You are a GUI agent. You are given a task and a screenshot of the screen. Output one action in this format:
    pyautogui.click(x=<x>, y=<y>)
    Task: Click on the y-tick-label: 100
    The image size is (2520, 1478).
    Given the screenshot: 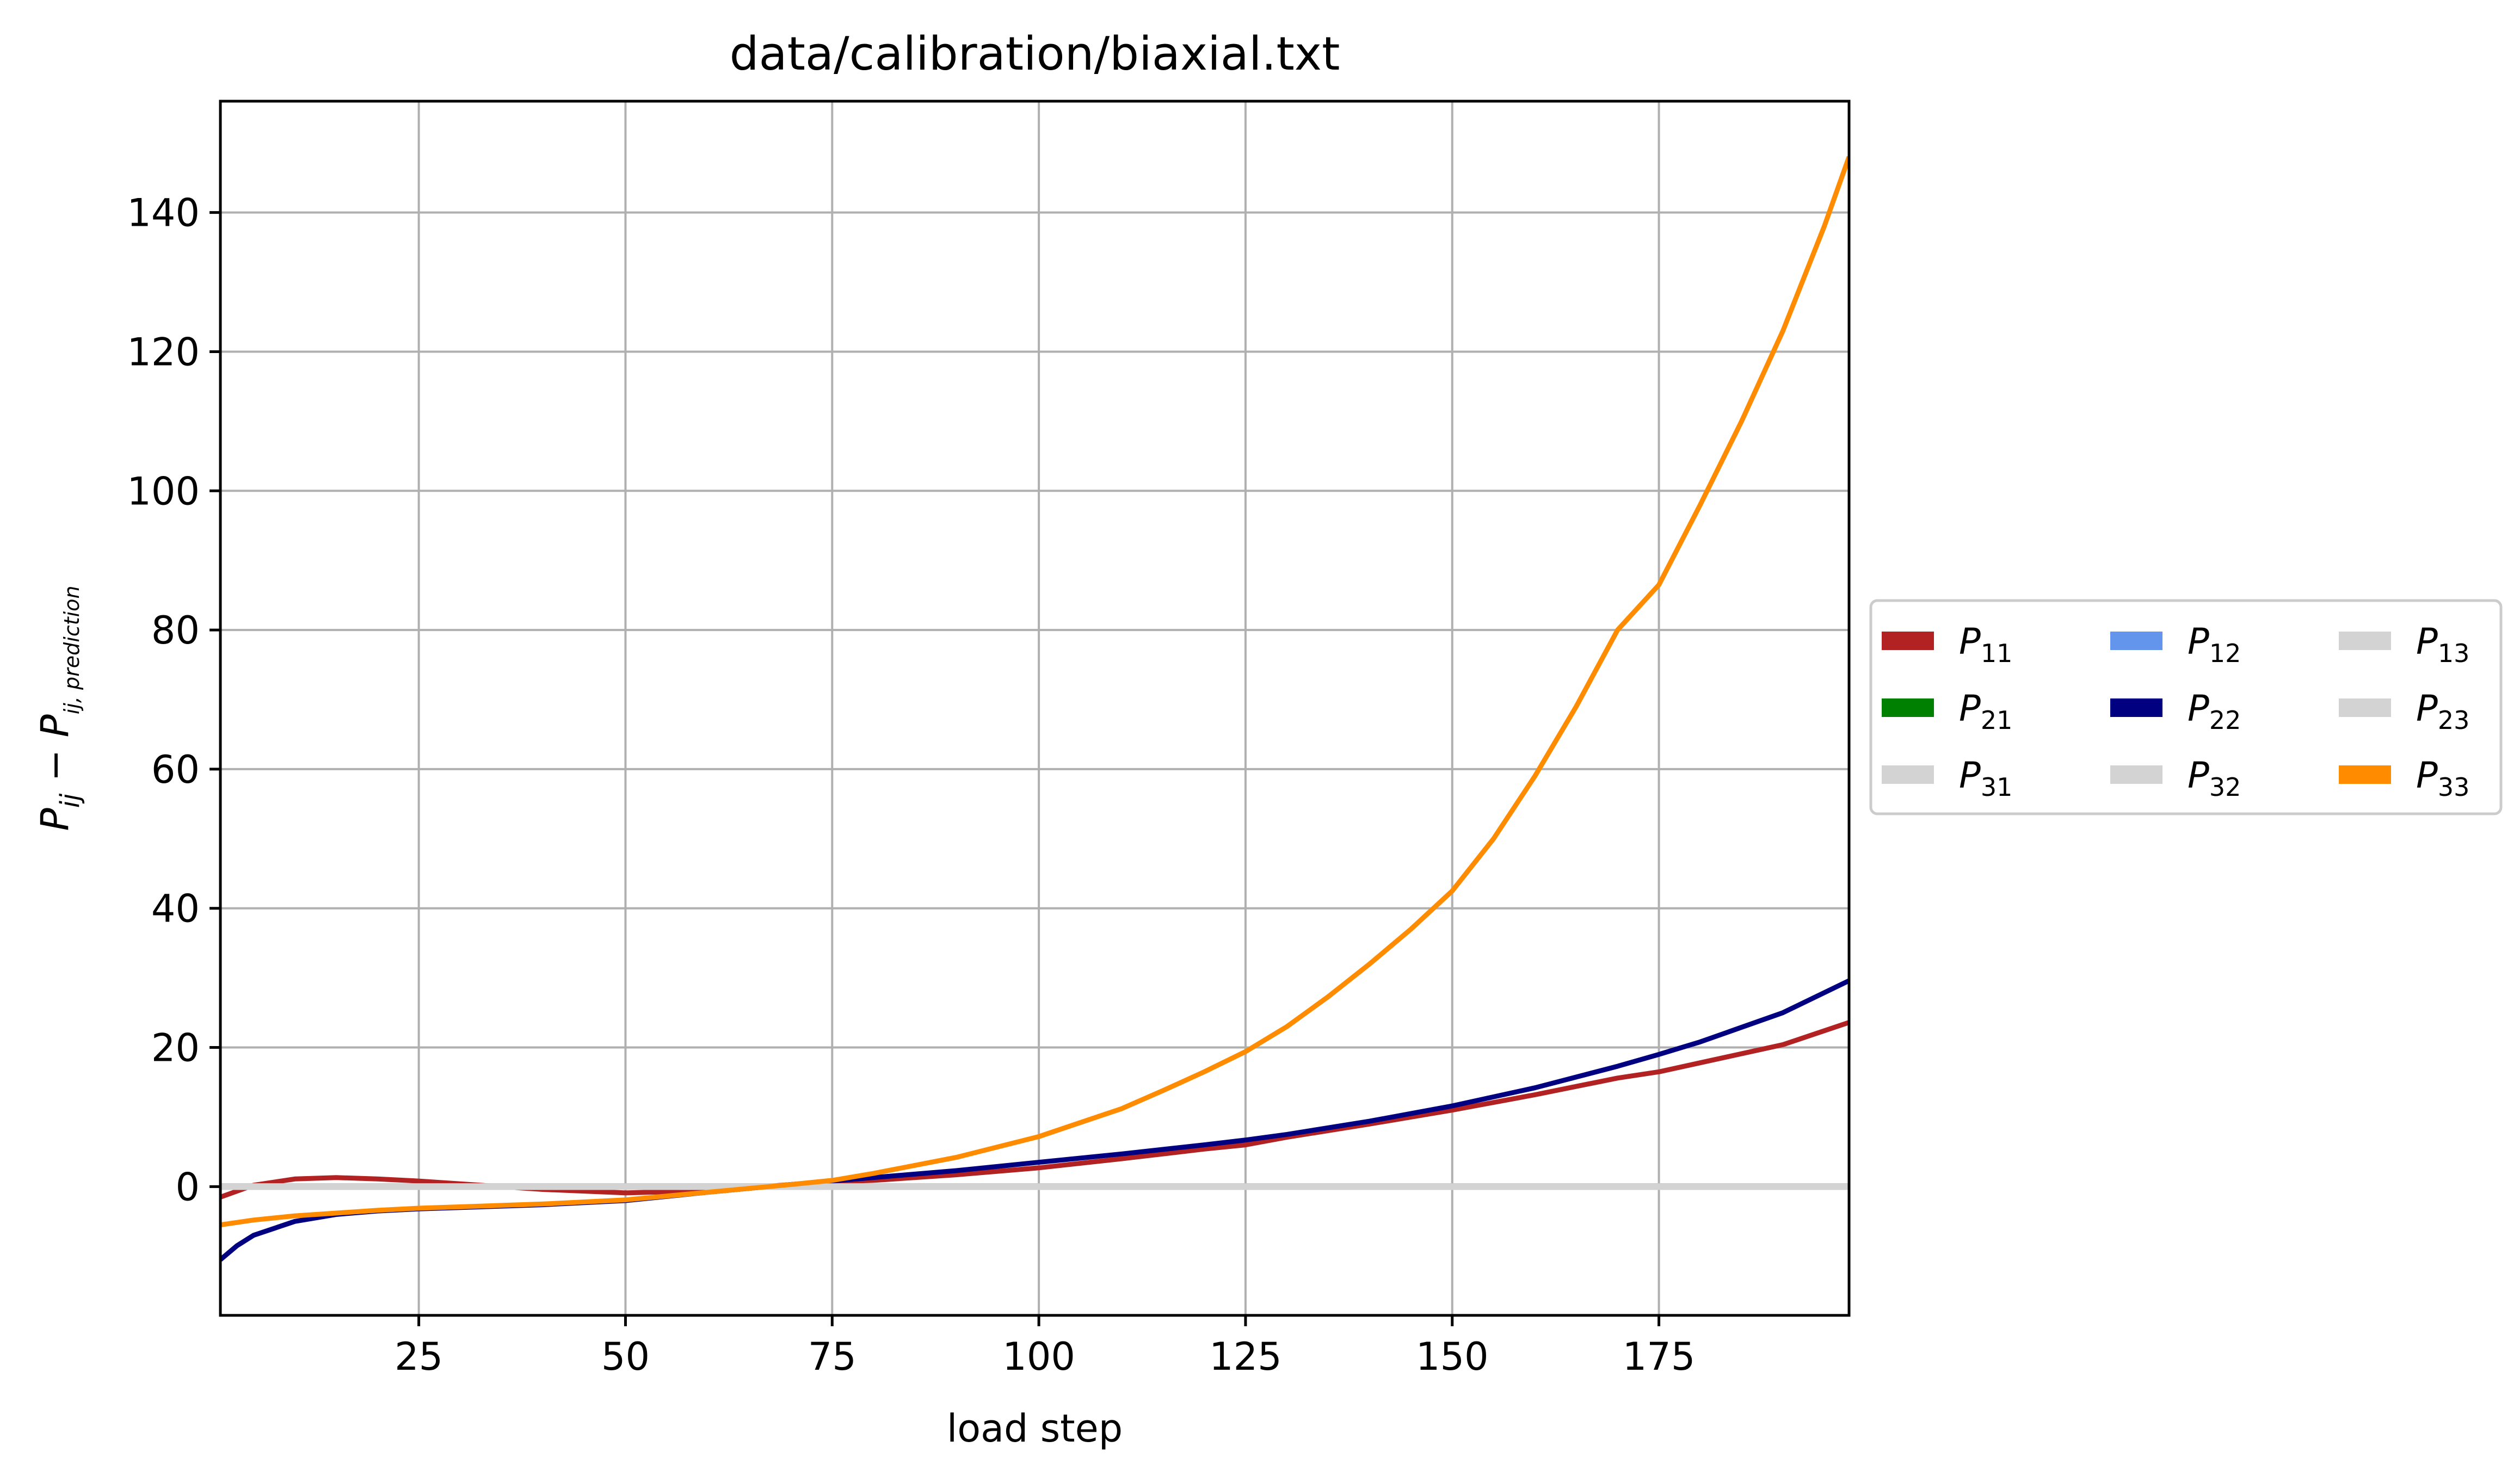 What is the action you would take?
    pyautogui.click(x=163, y=491)
    